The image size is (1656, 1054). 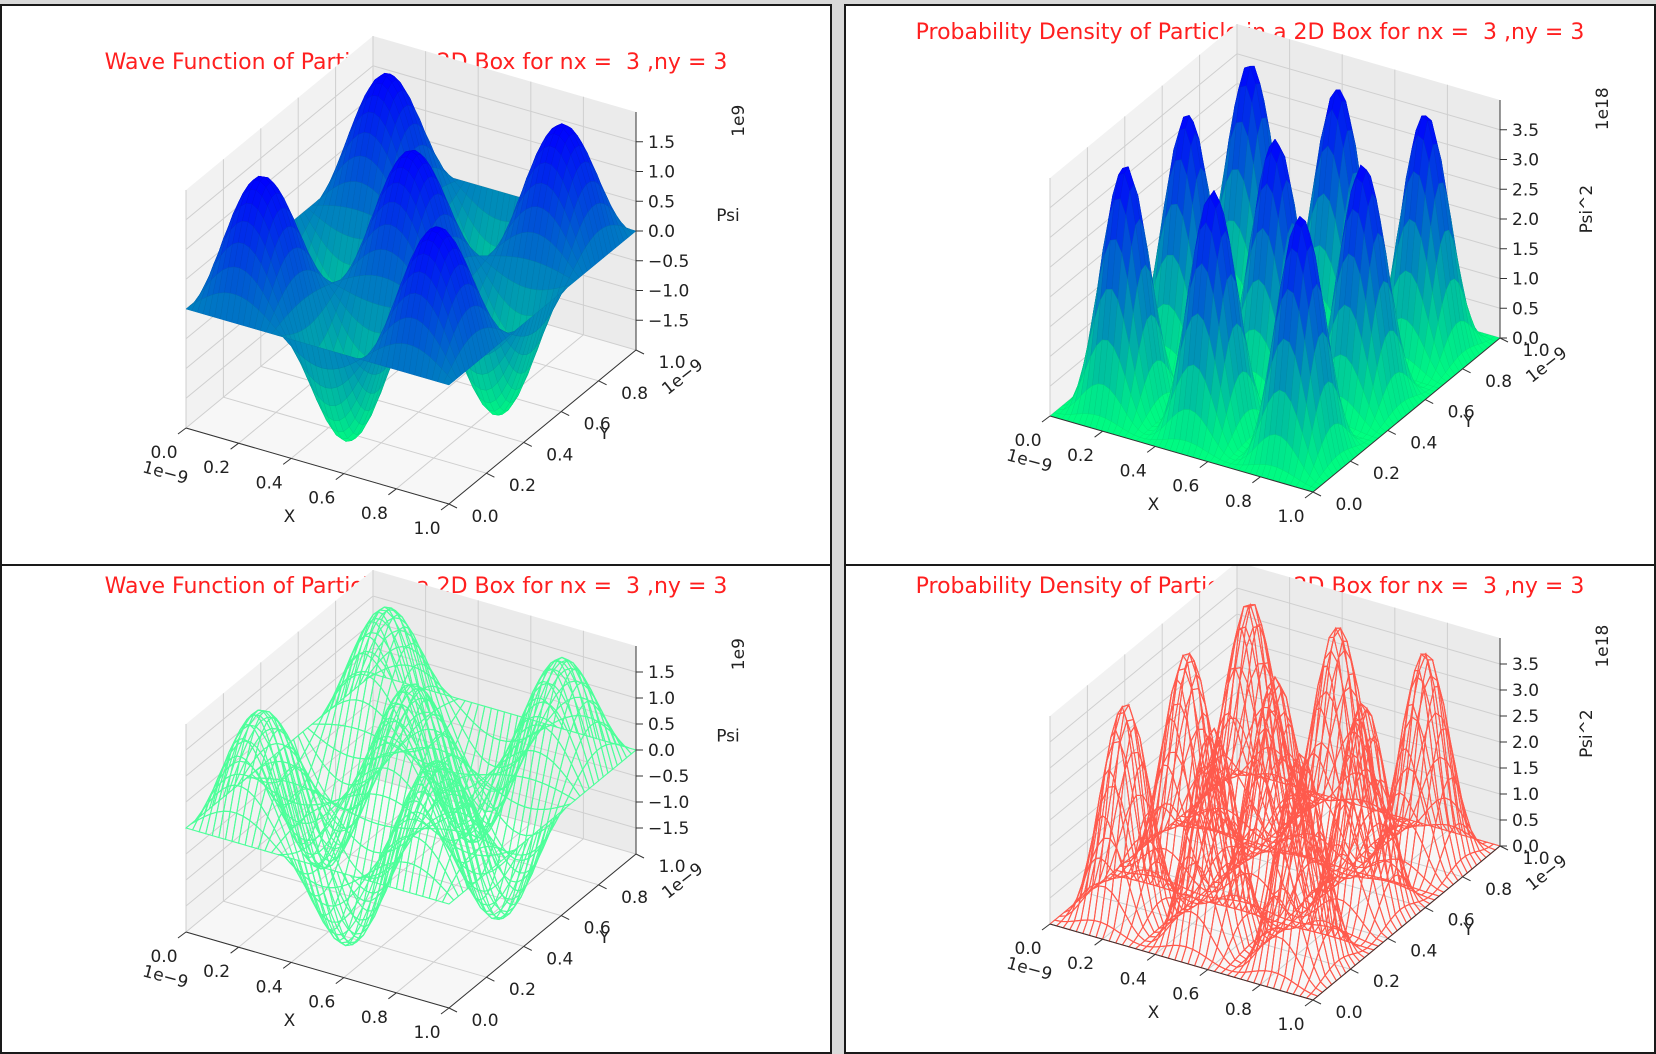 I want to click on z-offset-label: 1e18, so click(x=1603, y=108).